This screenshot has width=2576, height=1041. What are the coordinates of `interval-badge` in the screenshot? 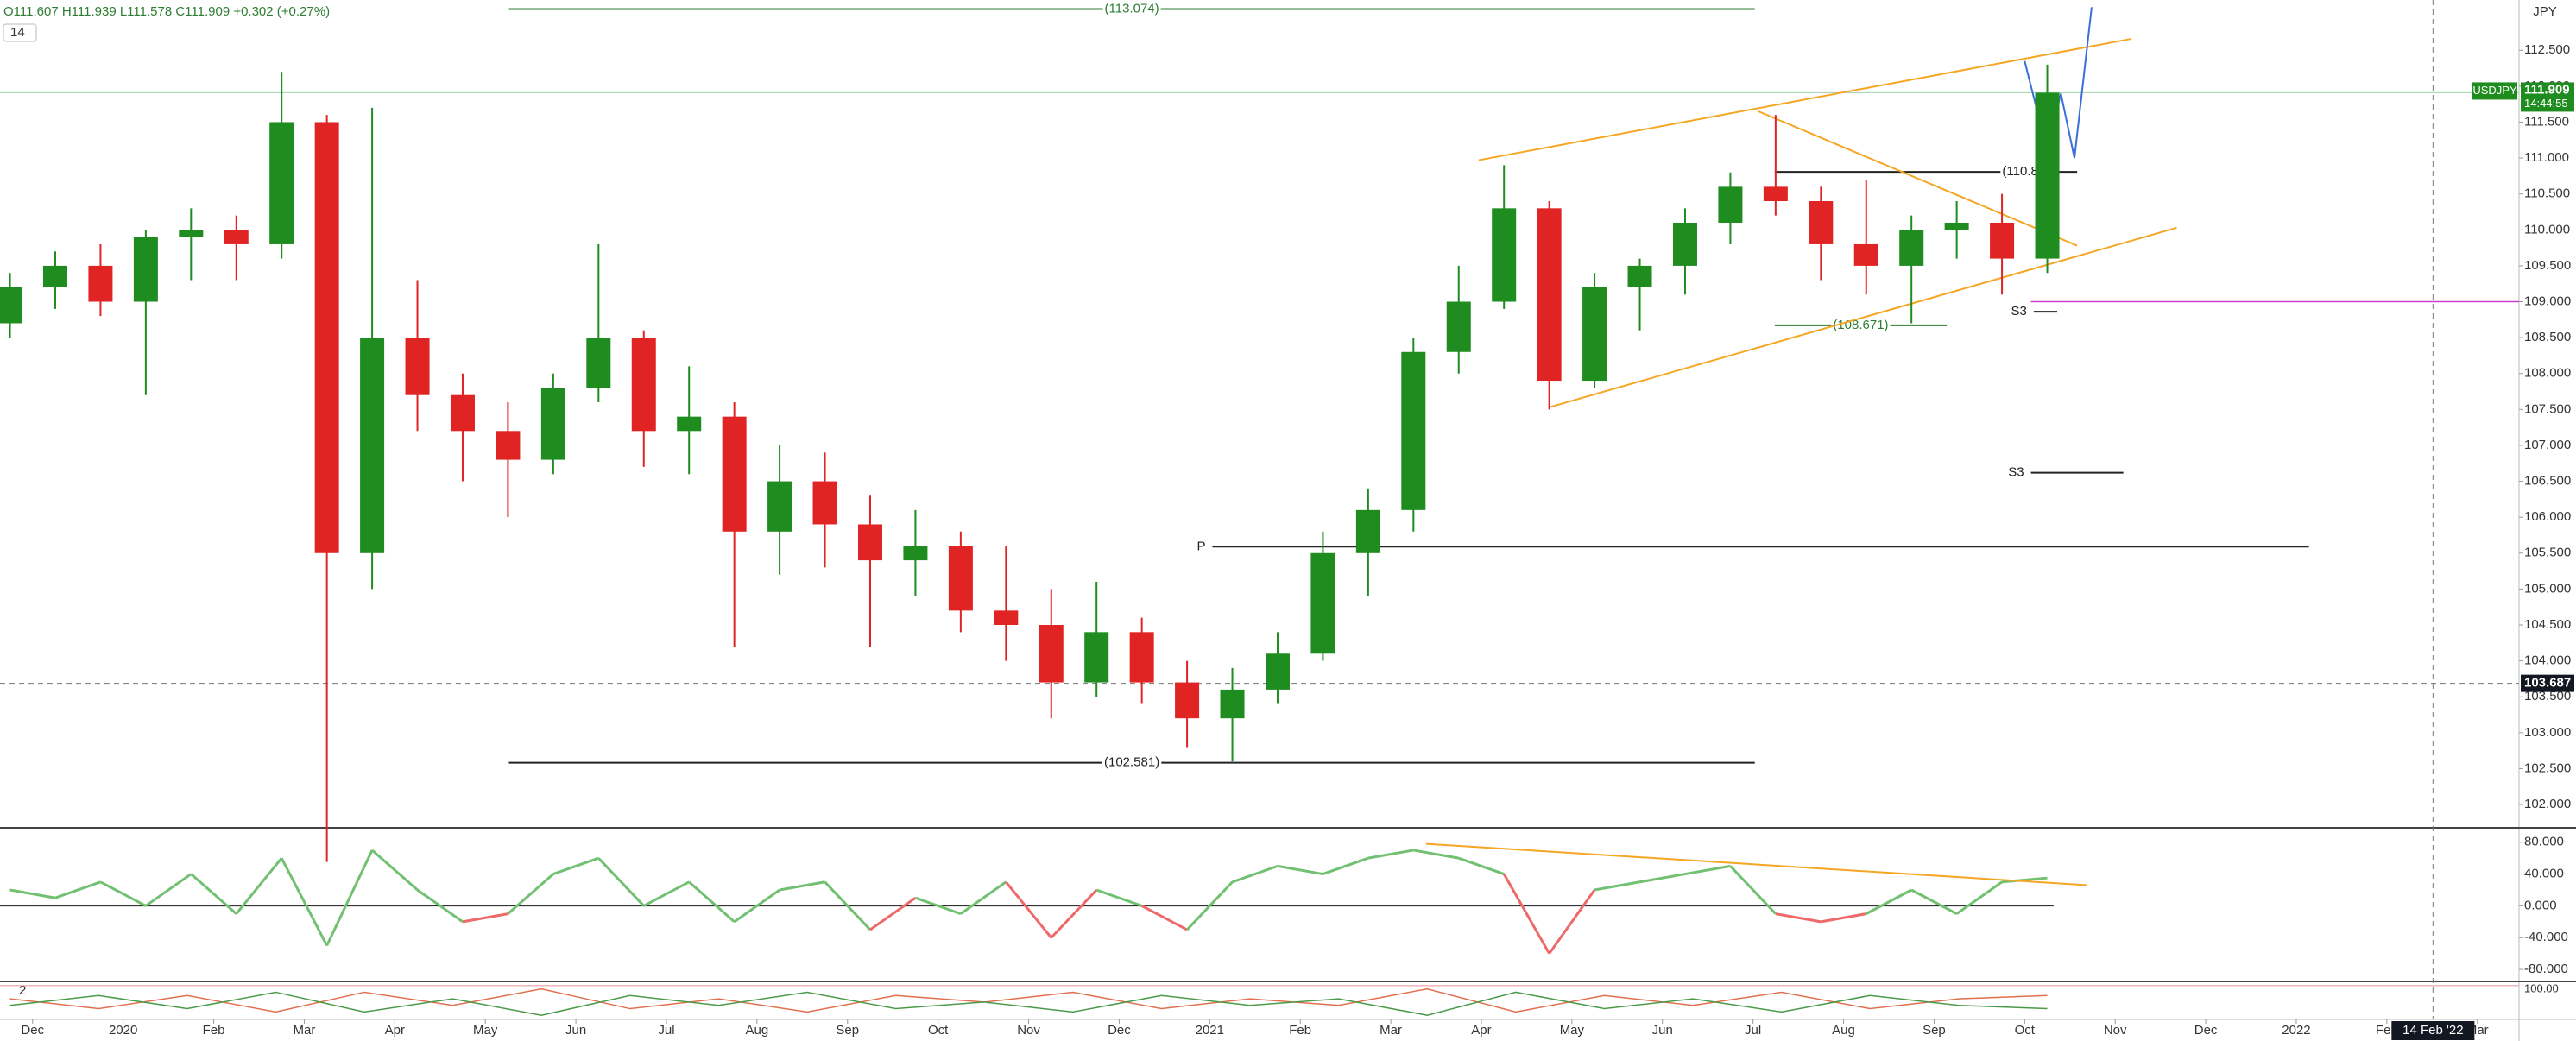 It's located at (20, 32).